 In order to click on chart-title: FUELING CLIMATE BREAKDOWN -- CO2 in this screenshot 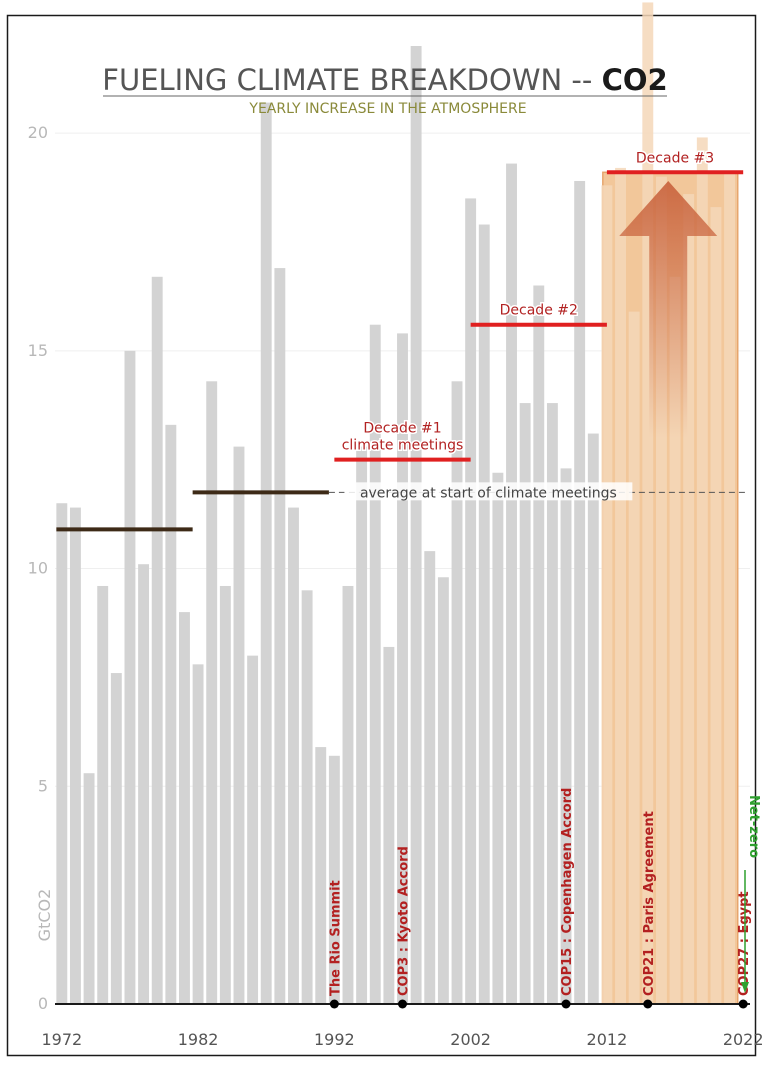, I will do `click(384, 80)`.